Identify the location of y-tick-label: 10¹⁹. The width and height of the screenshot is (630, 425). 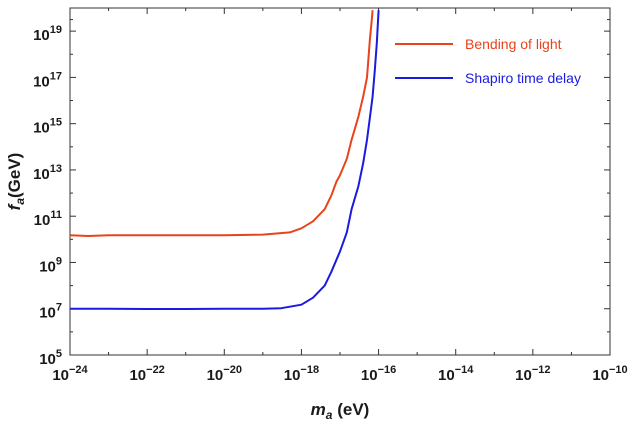
(47, 34).